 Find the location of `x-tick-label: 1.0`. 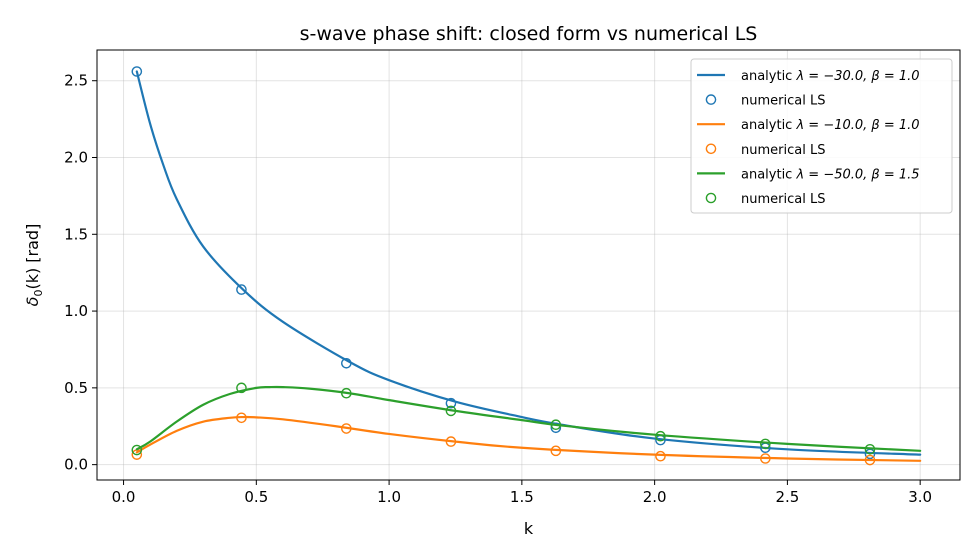

x-tick-label: 1.0 is located at coordinates (389, 497).